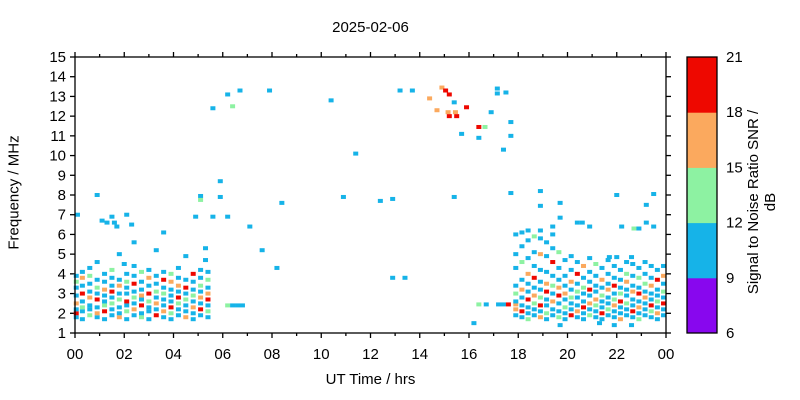 The width and height of the screenshot is (800, 400). I want to click on colorbar: 6 9 12 15 18 21, so click(714, 195).